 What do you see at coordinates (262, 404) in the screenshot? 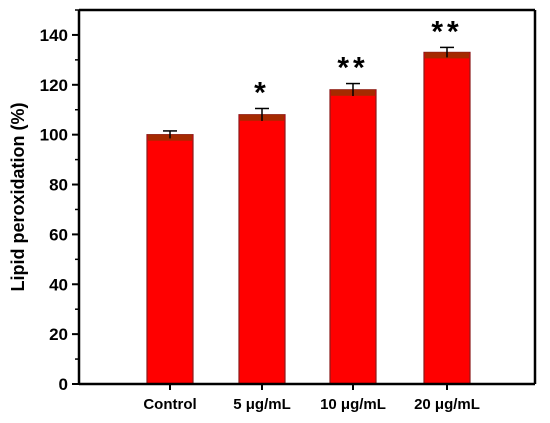
I see `x-tick-label-1: 5 μg/mL` at bounding box center [262, 404].